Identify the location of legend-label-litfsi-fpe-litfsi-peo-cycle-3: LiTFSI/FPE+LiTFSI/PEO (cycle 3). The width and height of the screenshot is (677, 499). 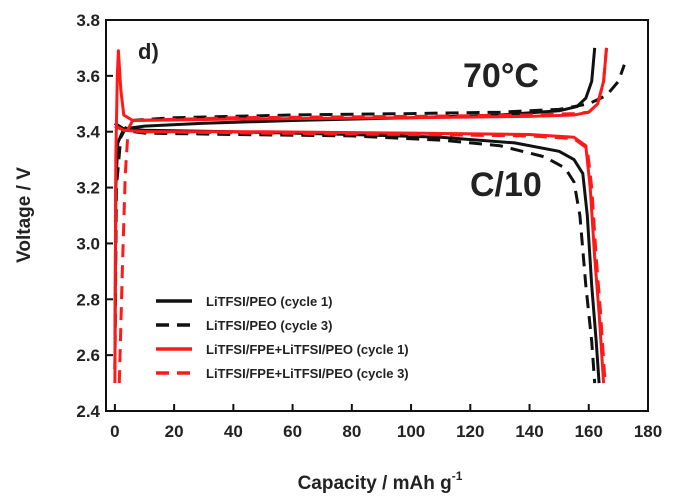
(307, 373).